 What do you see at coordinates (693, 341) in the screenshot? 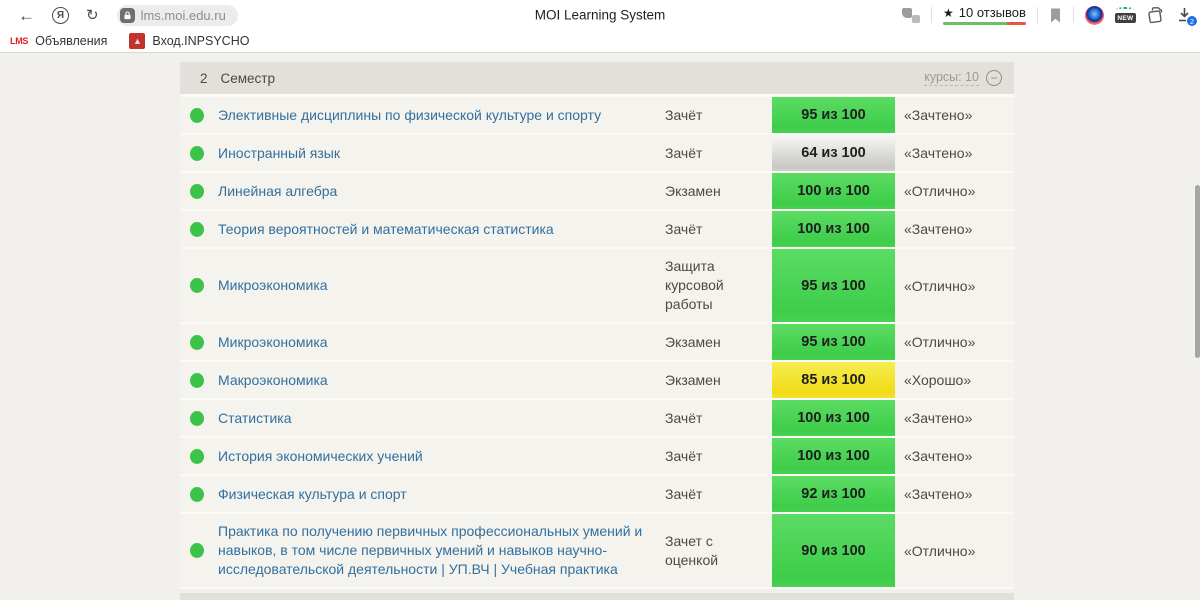
I see `exam-type: Экзамен` at bounding box center [693, 341].